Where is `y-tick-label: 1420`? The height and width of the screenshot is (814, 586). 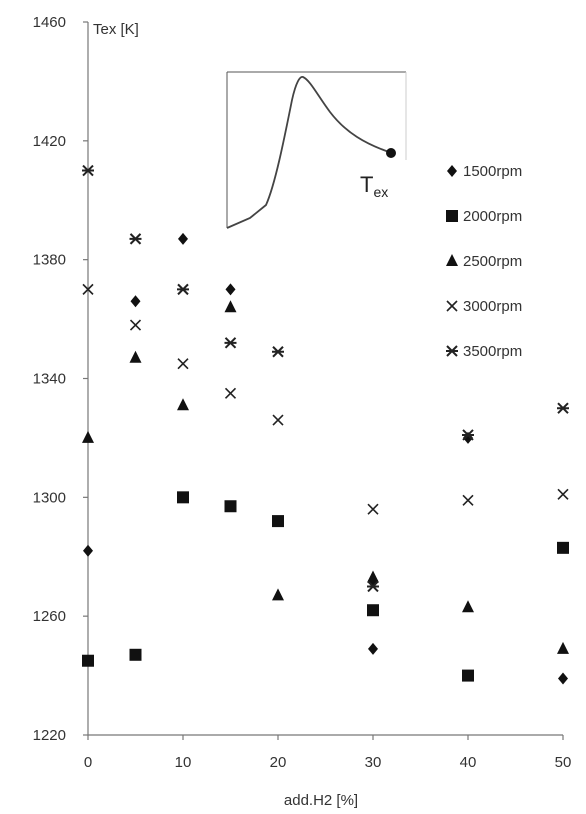 y-tick-label: 1420 is located at coordinates (49, 141).